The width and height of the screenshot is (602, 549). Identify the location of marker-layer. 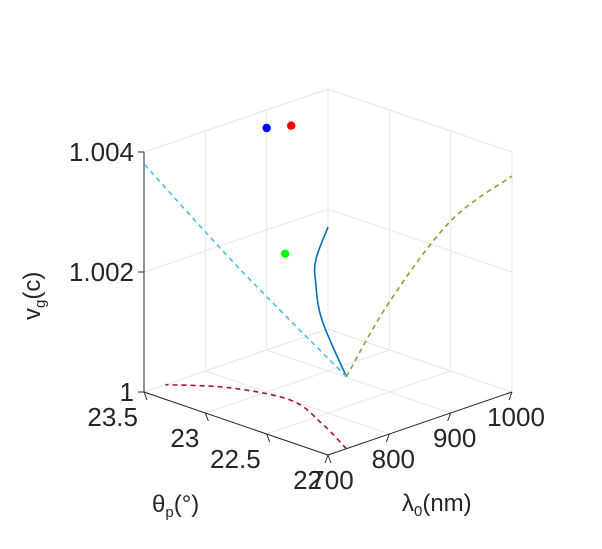
(279, 189).